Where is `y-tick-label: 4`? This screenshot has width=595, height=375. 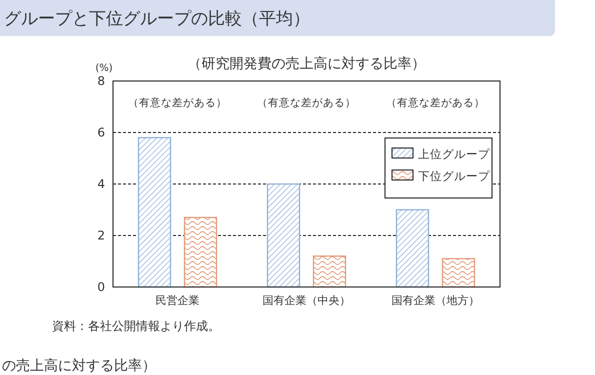 y-tick-label: 4 is located at coordinates (101, 184).